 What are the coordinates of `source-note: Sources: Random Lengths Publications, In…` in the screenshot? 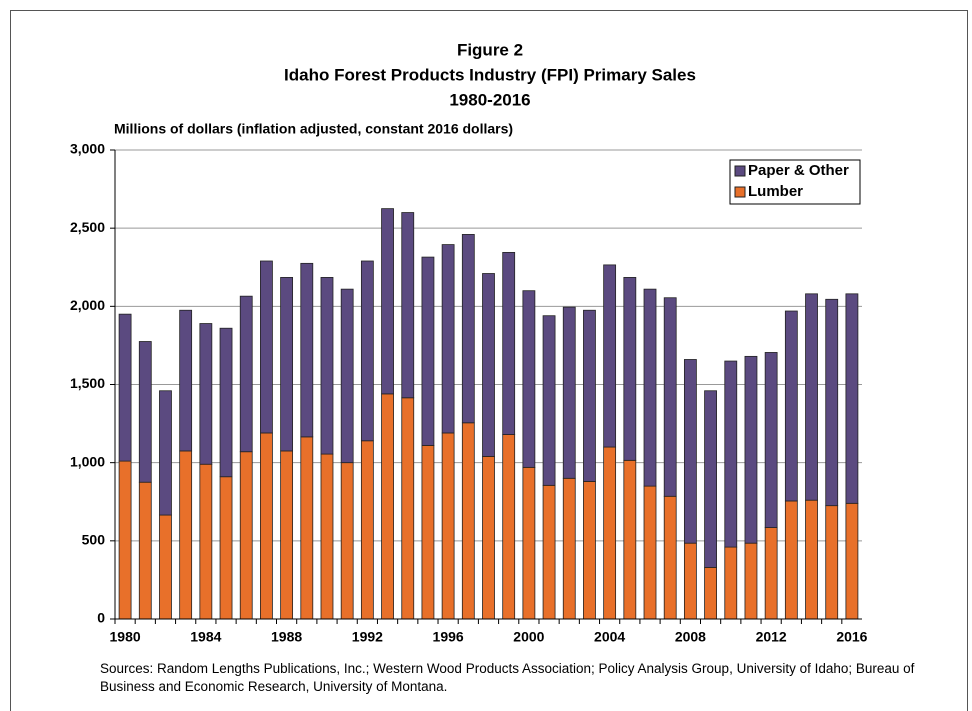 It's located at (507, 677).